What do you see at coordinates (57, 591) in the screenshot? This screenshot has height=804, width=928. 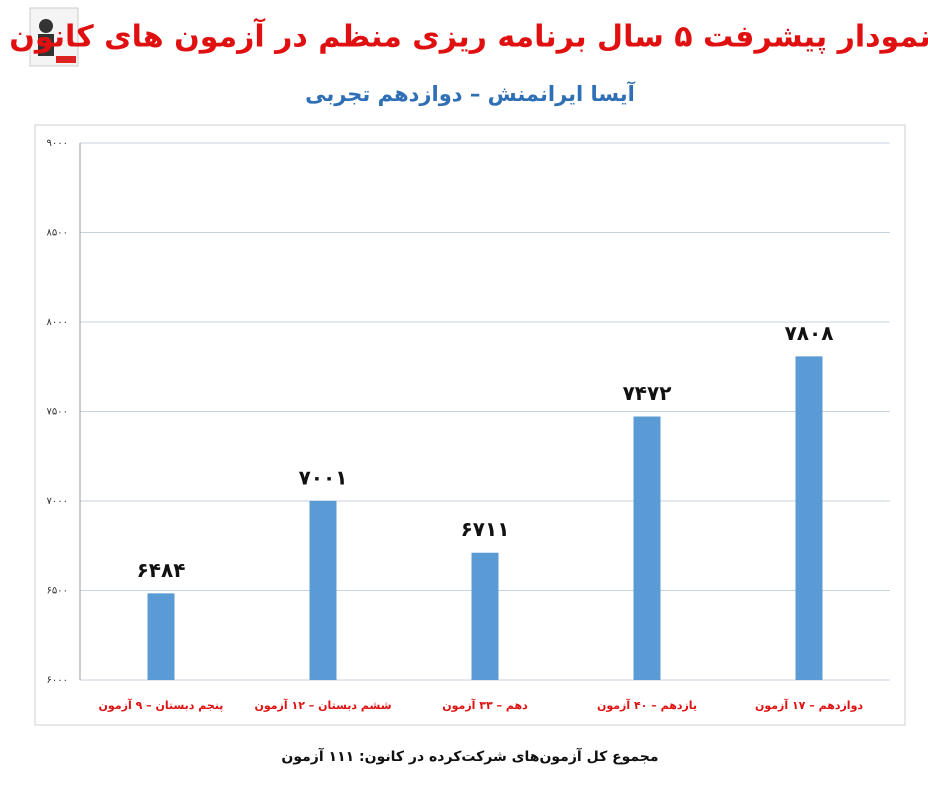 I see `y-tick-label: ۶۵۰۰` at bounding box center [57, 591].